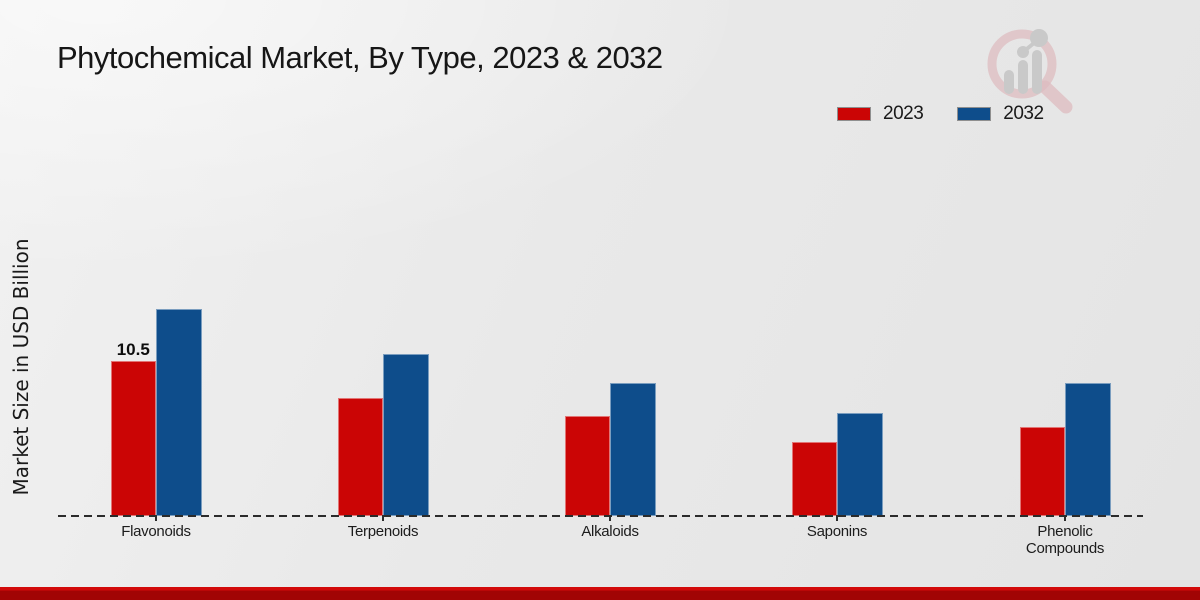 The height and width of the screenshot is (600, 1200). I want to click on bar-2032-terpenoids, so click(406, 434).